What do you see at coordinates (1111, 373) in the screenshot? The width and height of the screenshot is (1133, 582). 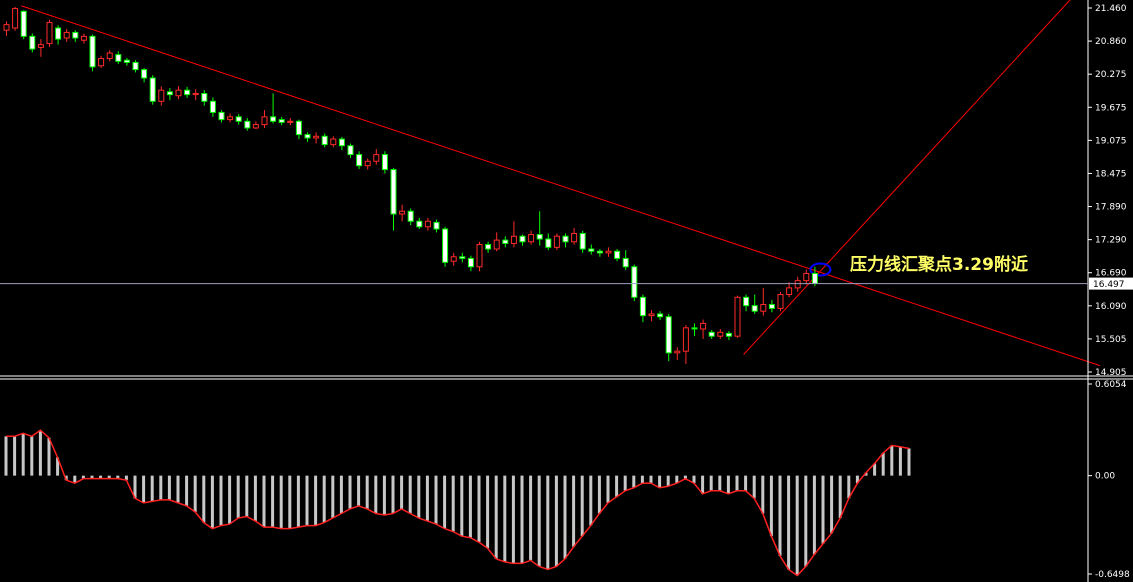 I see `price-tick-label: 14.905` at bounding box center [1111, 373].